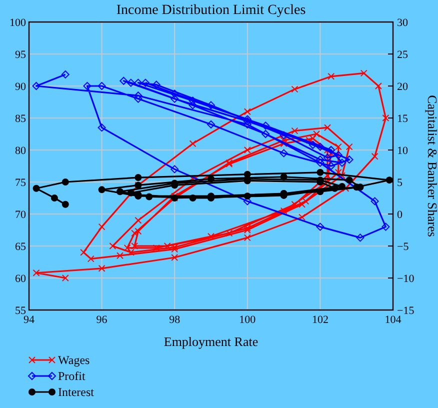 This screenshot has height=408, width=438. Describe the element at coordinates (400, 215) in the screenshot. I see `y2-tick-label: 0` at that location.